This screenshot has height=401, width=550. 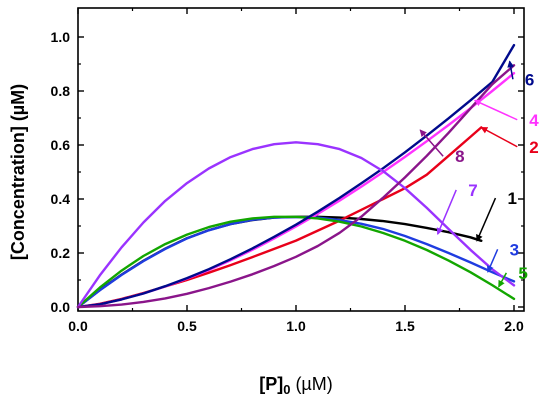 I want to click on x-tick-label: 1.5, so click(x=405, y=326).